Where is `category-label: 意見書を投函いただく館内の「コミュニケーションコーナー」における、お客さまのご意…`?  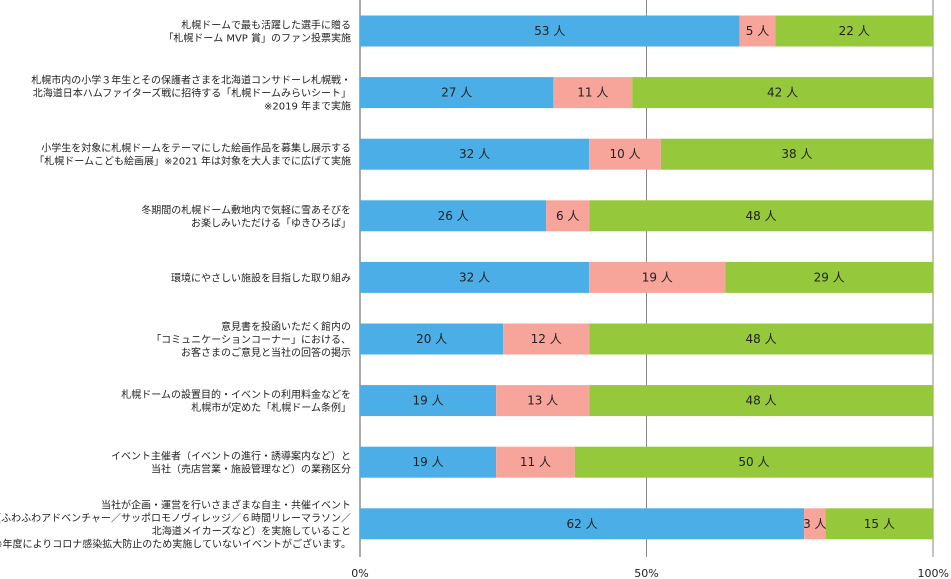 category-label: 意見書を投函いただく館内の「コミュニケーションコーナー」における、お客さまのご意… is located at coordinates (251, 339).